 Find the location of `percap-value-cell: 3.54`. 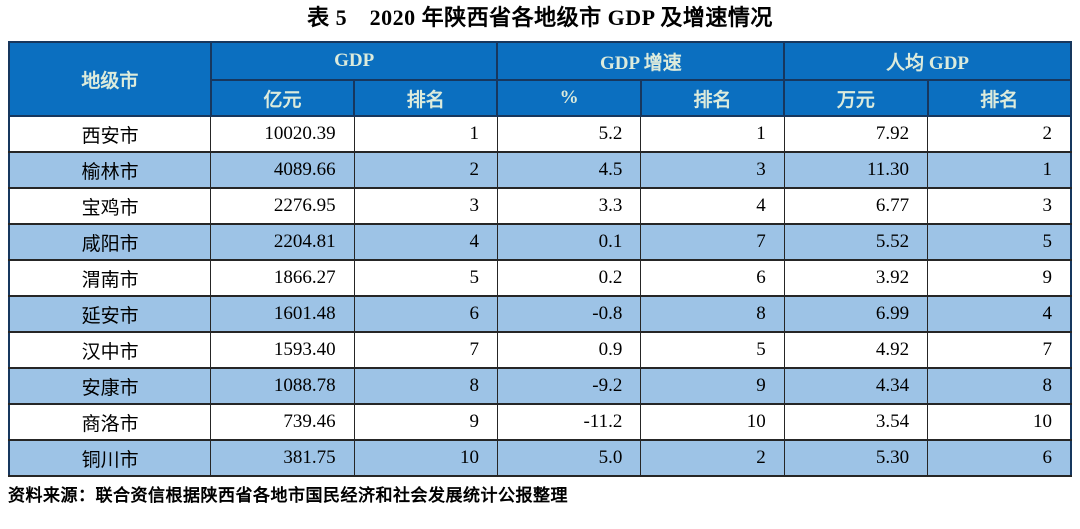

percap-value-cell: 3.54 is located at coordinates (856, 422).